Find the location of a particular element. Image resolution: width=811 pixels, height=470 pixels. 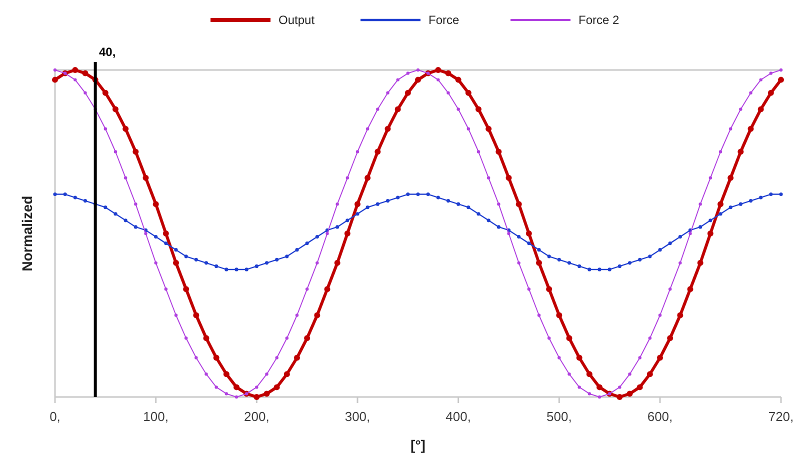

legend-label: Force 2 is located at coordinates (599, 20).